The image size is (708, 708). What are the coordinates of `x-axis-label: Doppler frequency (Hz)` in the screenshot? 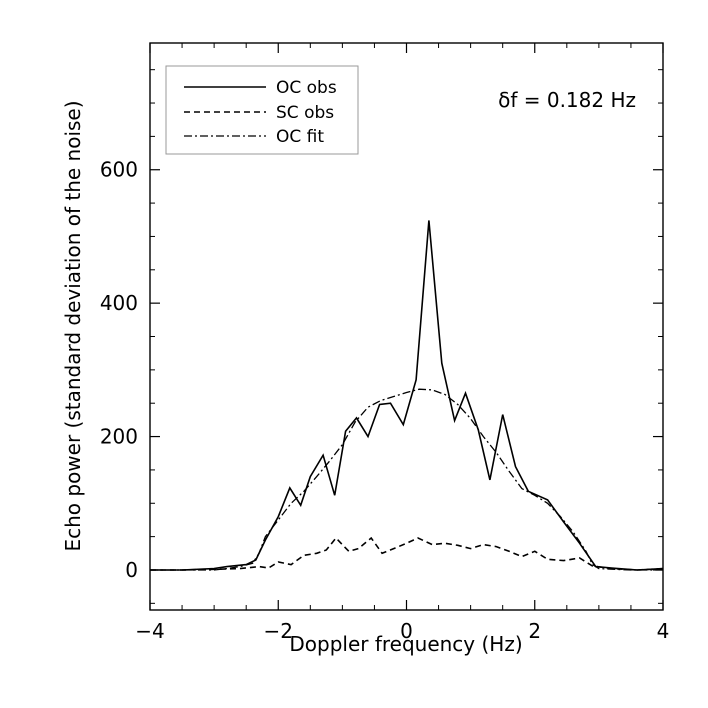 It's located at (405, 644).